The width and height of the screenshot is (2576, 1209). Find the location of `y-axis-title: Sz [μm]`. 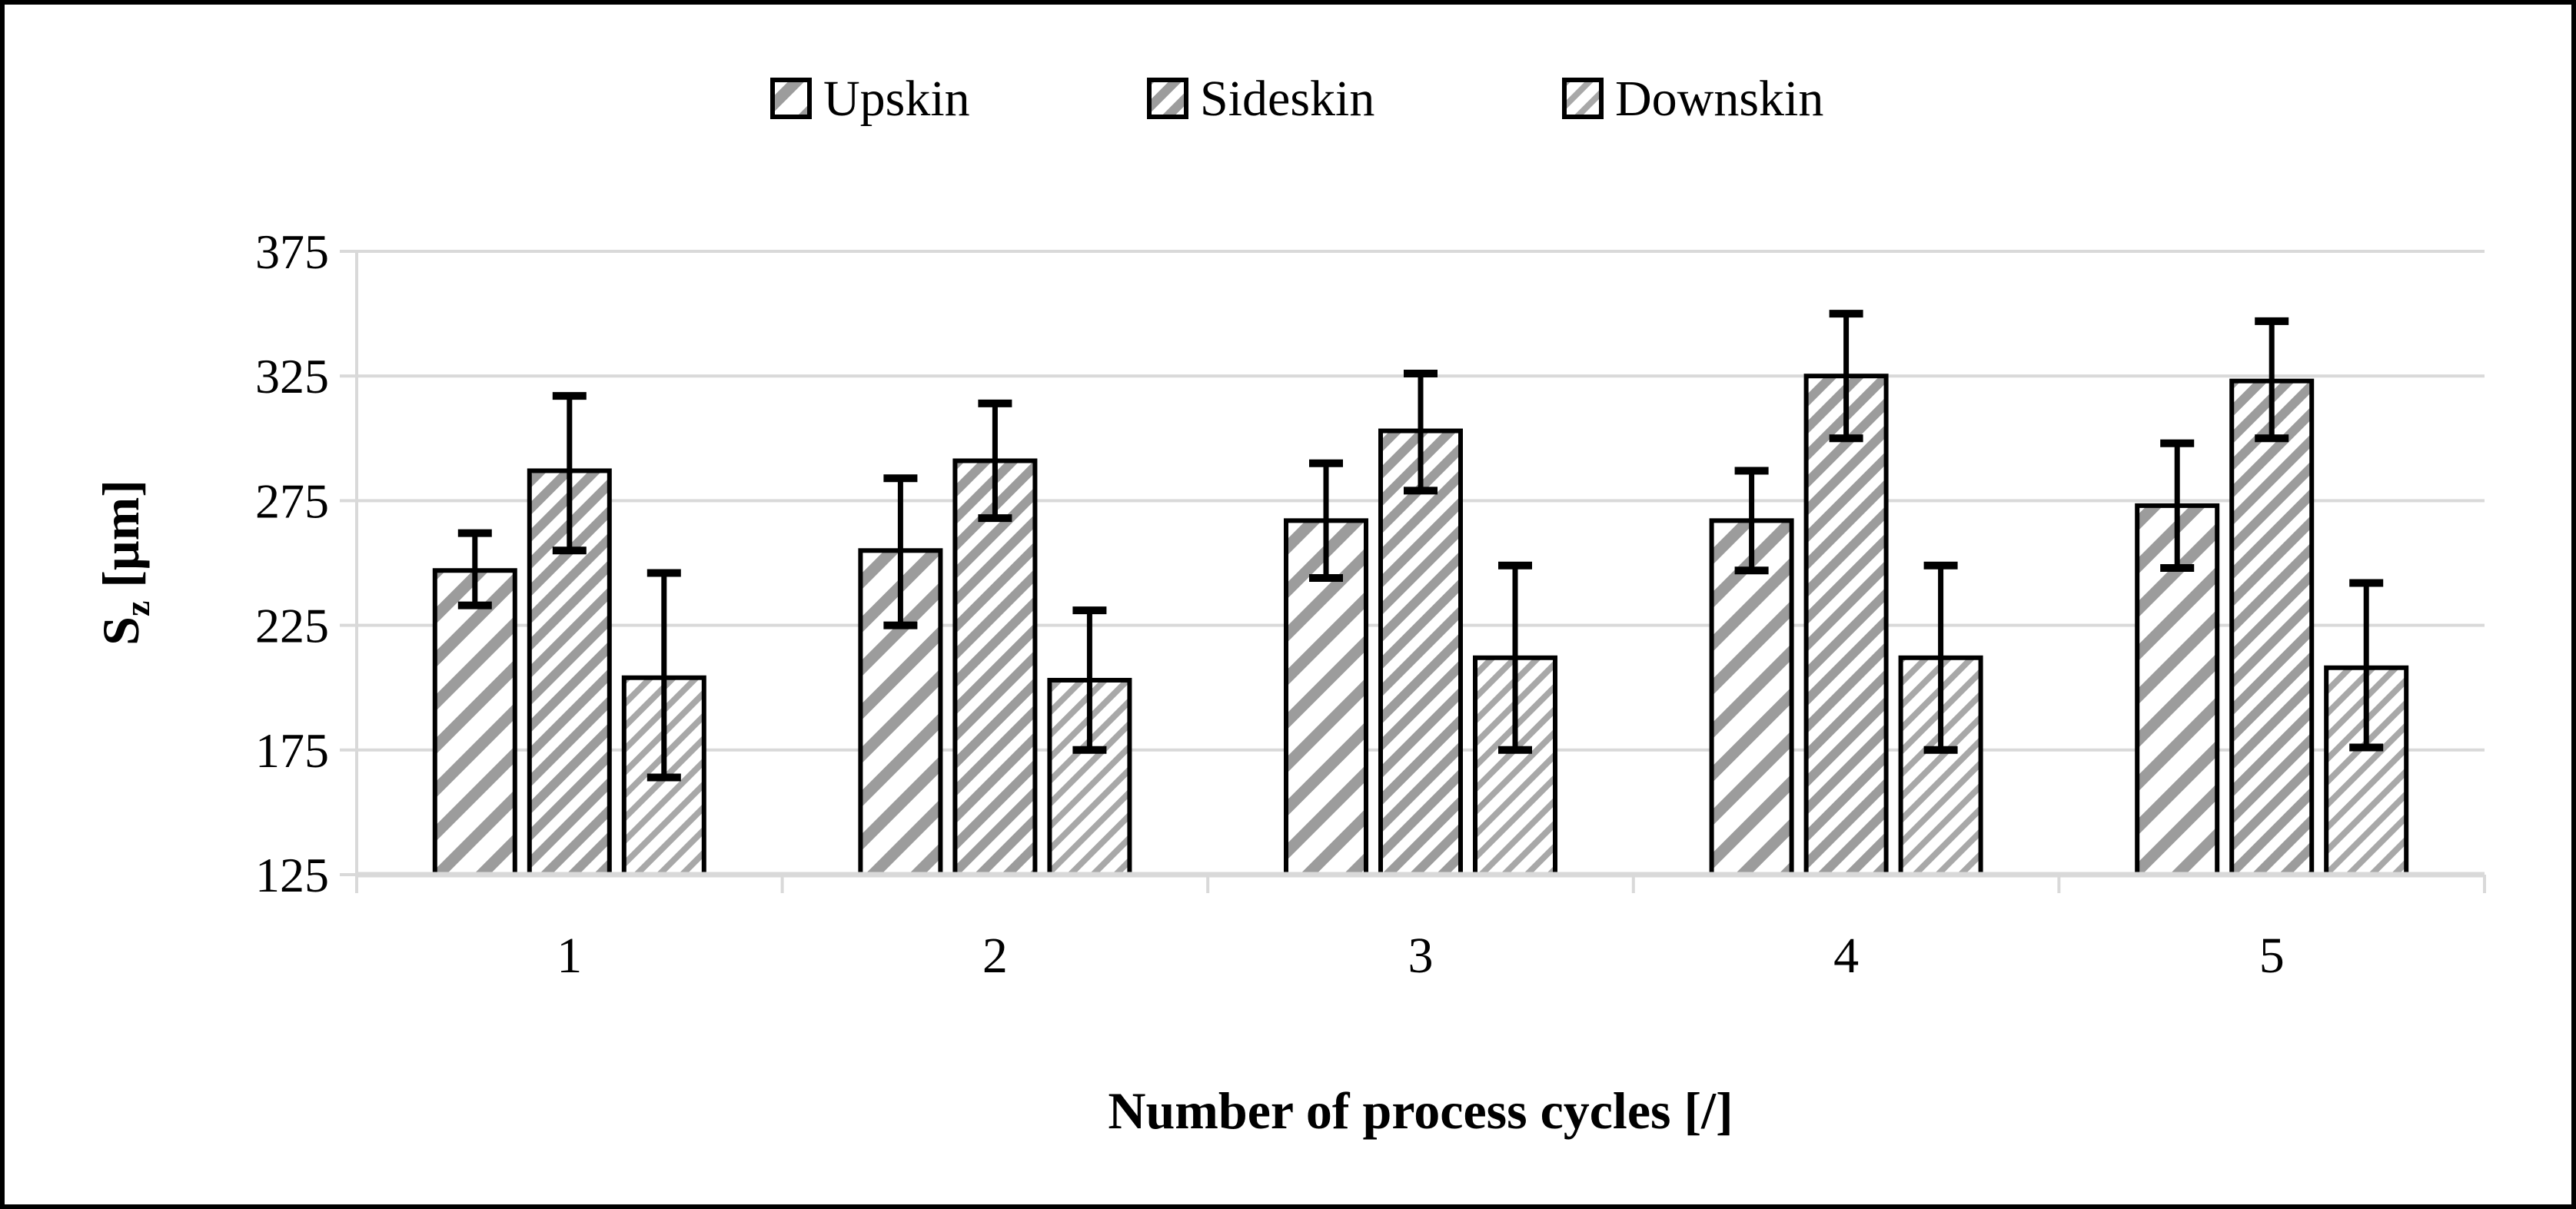

y-axis-title: Sz [μm] is located at coordinates (124, 563).